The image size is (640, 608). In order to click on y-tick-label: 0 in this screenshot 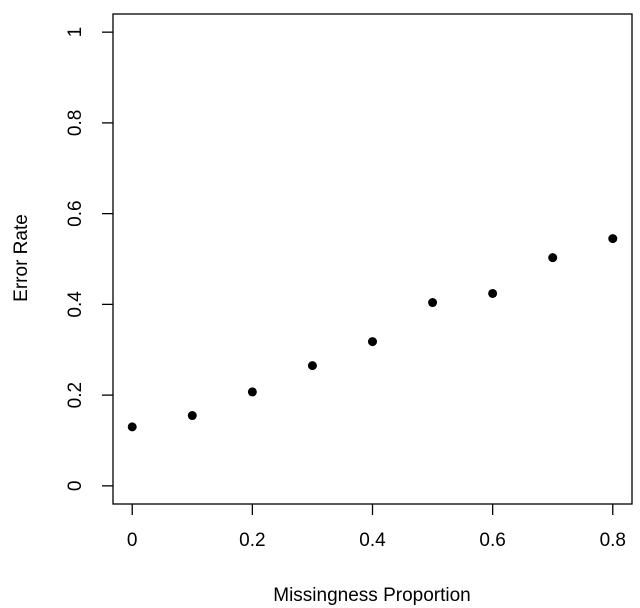, I will do `click(75, 486)`.